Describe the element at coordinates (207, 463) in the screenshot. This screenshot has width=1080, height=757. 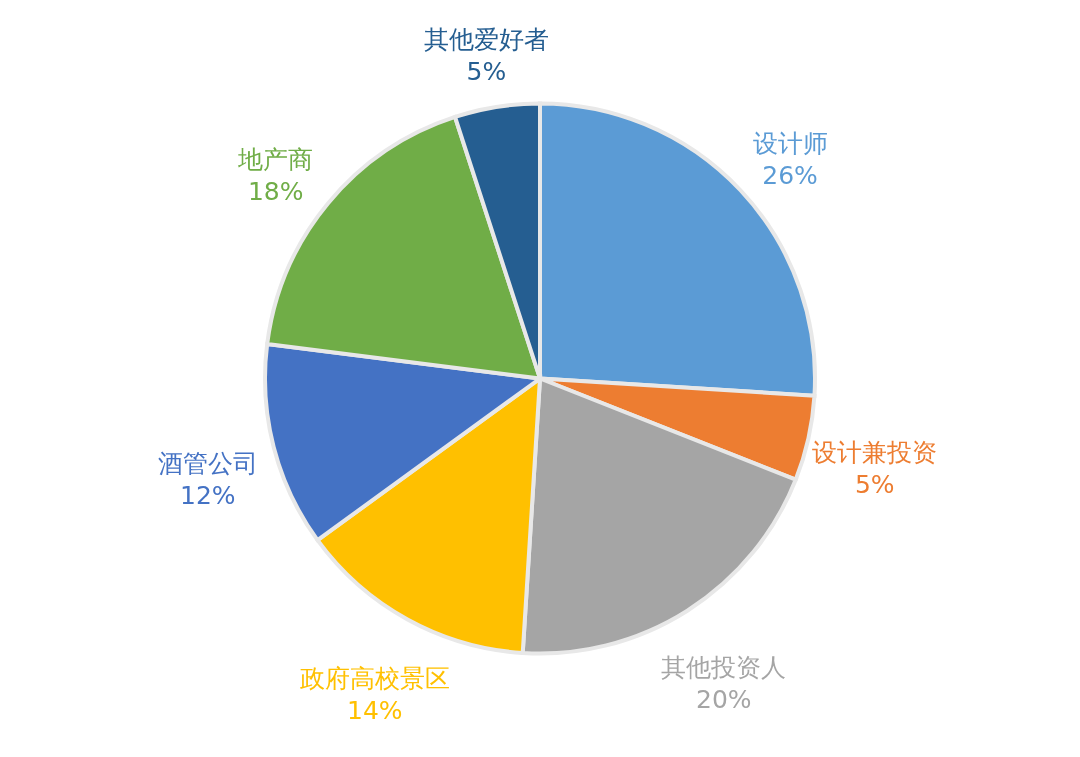
I see `slice-label: 酒管公司` at that location.